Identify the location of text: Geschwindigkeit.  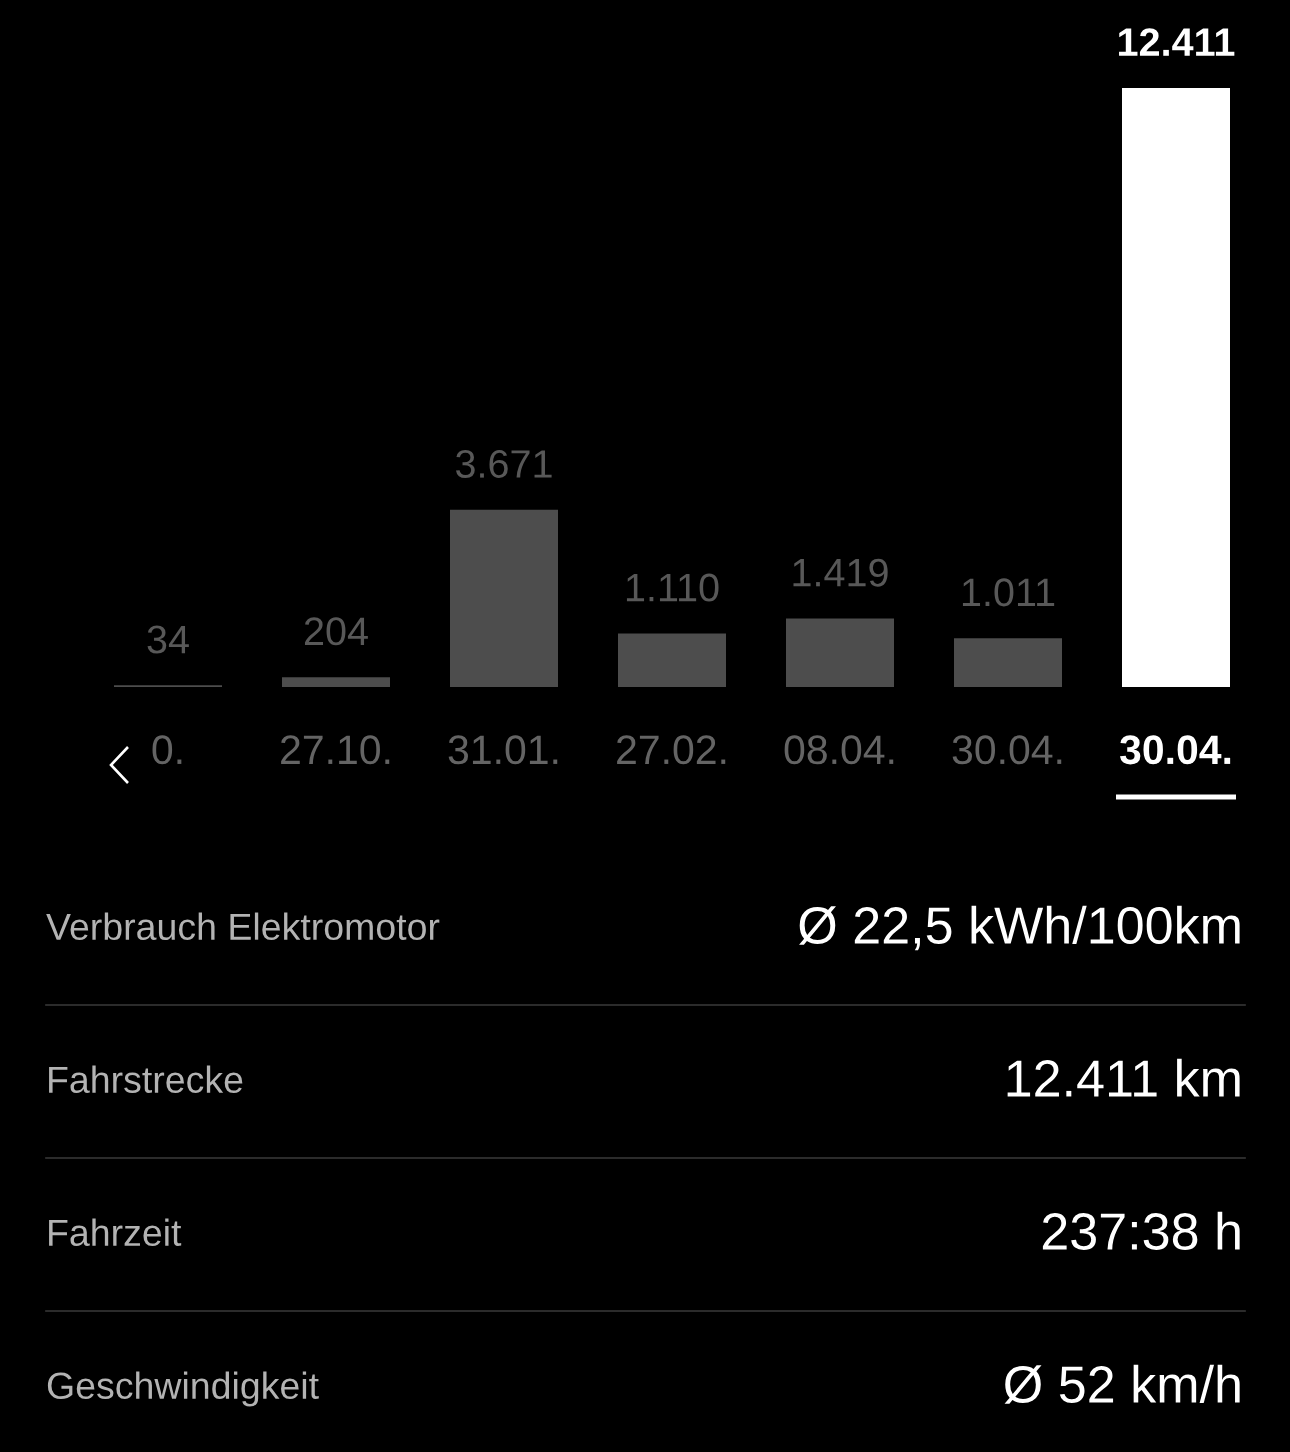
(183, 1389).